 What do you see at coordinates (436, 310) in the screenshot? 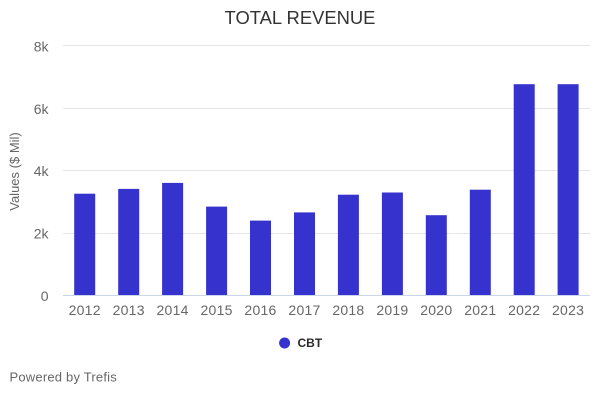
I see `svg-text: 2020` at bounding box center [436, 310].